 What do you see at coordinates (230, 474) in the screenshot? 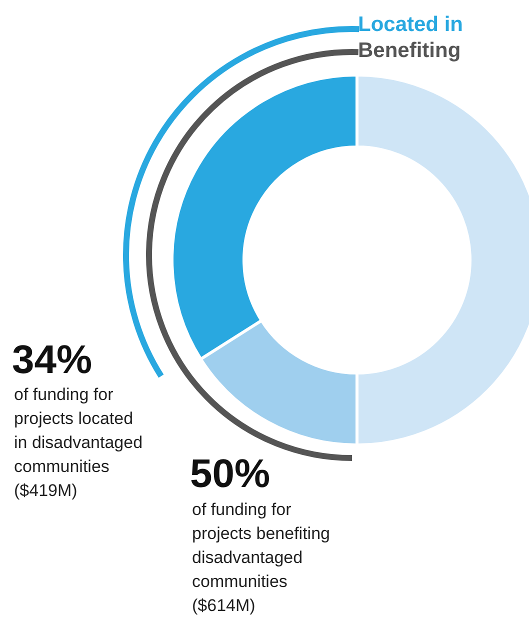
I see `text: 50%` at bounding box center [230, 474].